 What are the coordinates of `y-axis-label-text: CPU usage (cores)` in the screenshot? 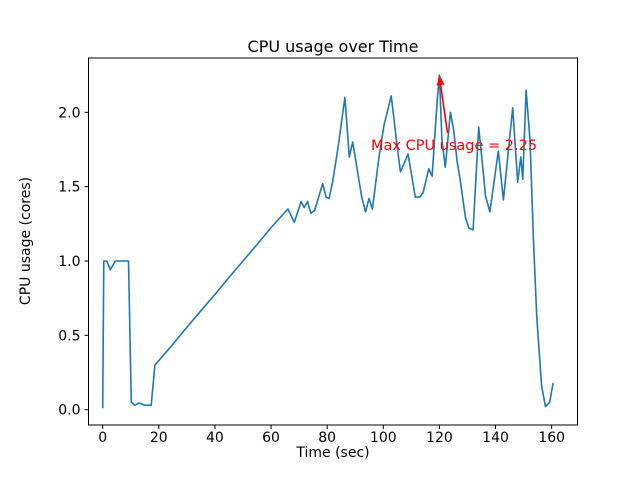 It's located at (26, 241).